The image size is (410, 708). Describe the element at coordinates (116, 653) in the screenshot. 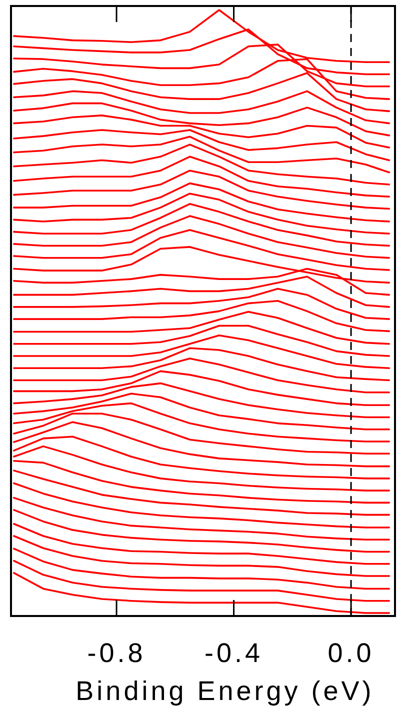

I see `x-tick-label: -0.8` at that location.